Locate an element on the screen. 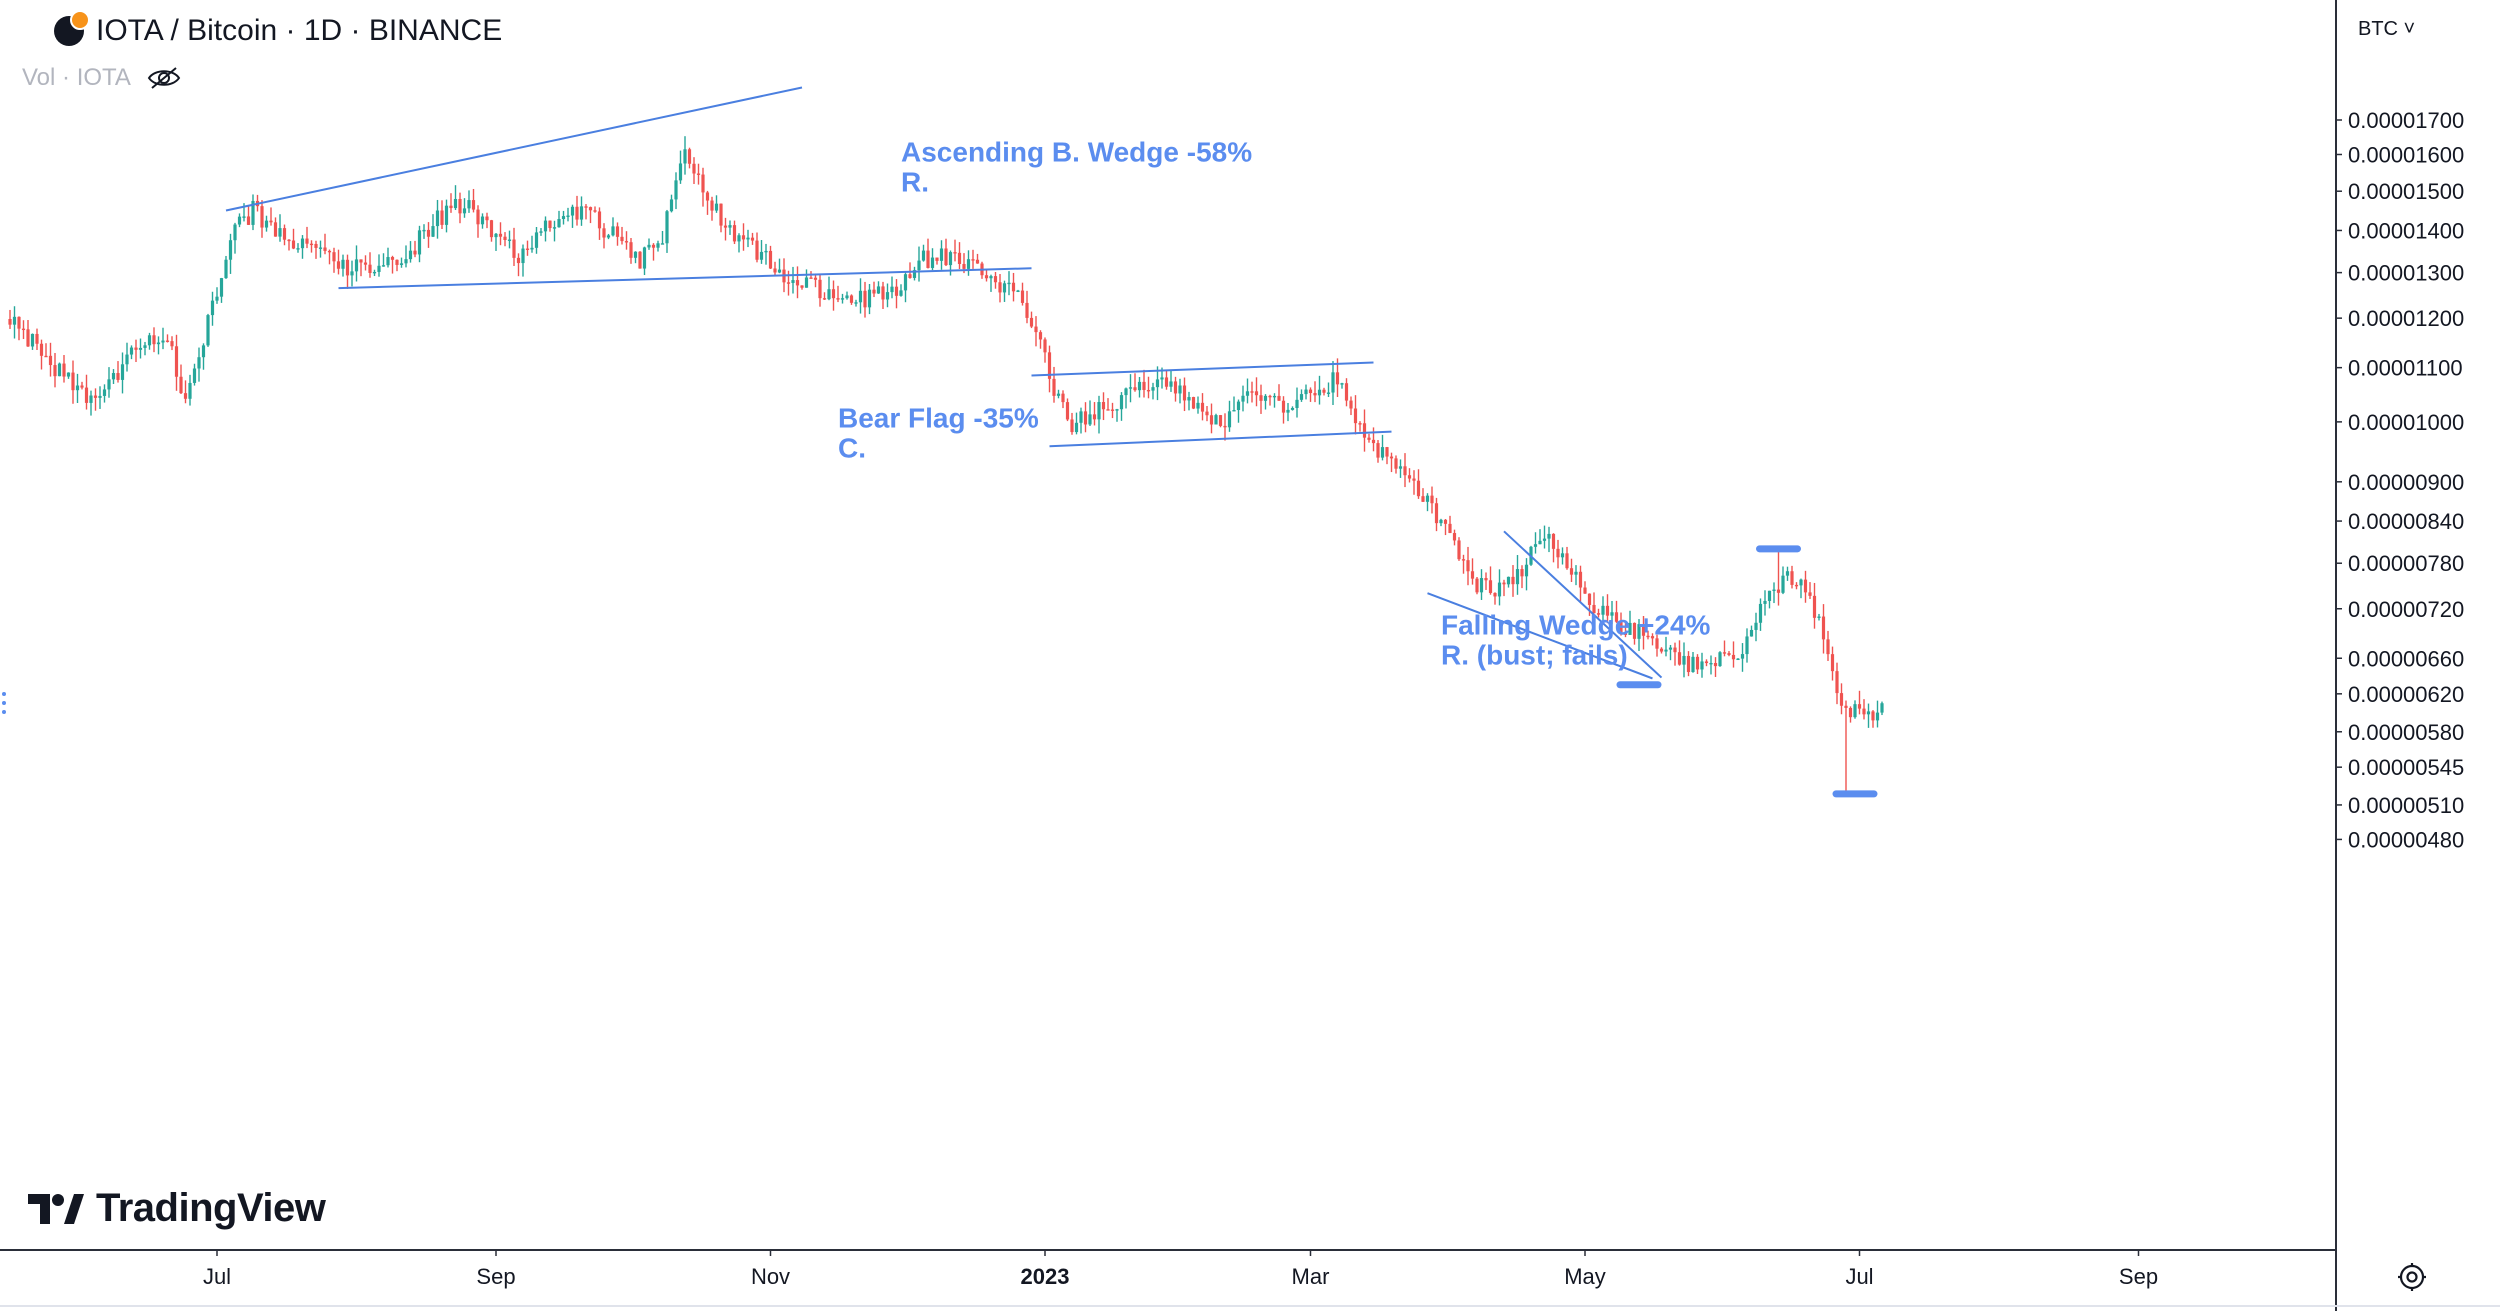 This screenshot has width=2500, height=1316. left-scroll-handle is located at coordinates (4, 703).